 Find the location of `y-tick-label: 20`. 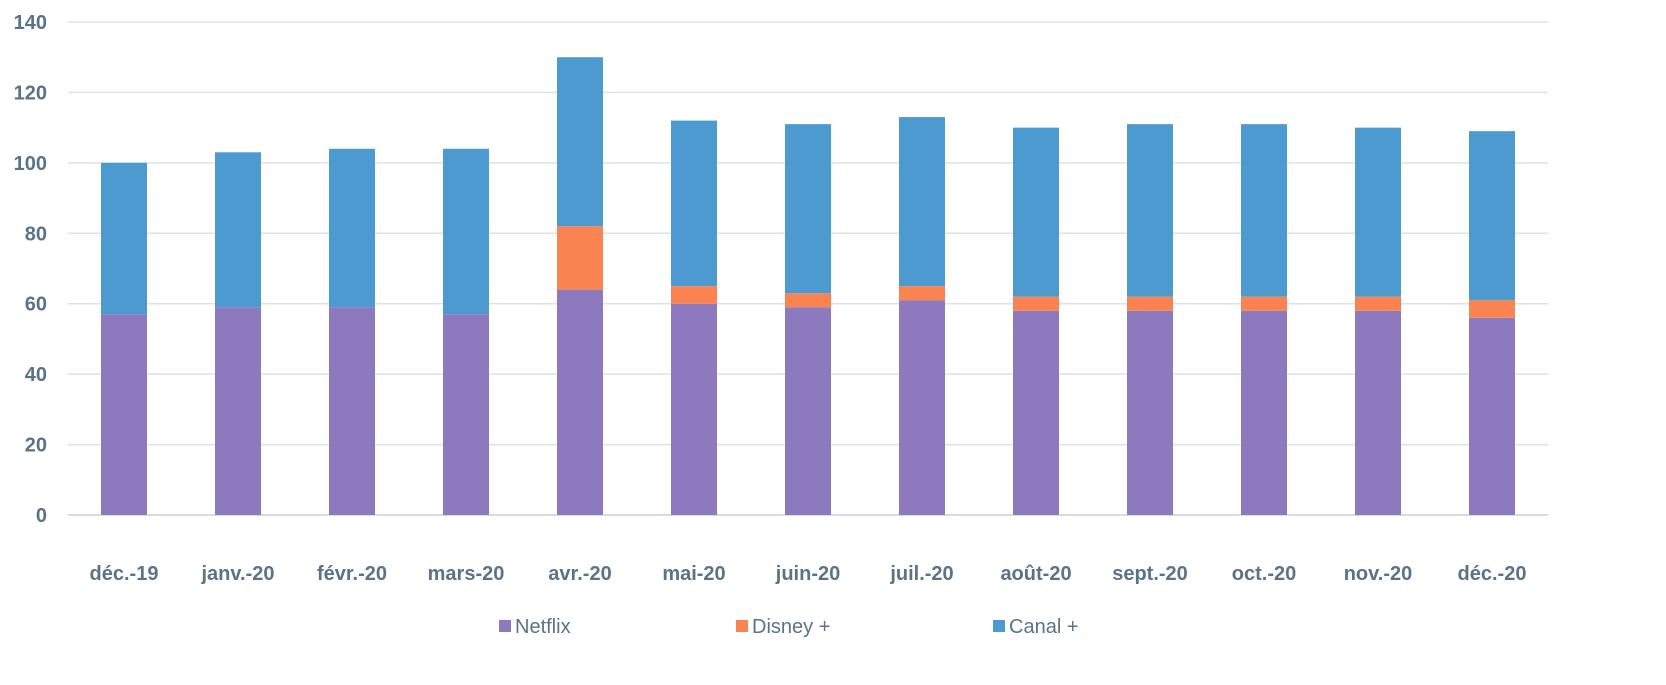

y-tick-label: 20 is located at coordinates (36, 446).